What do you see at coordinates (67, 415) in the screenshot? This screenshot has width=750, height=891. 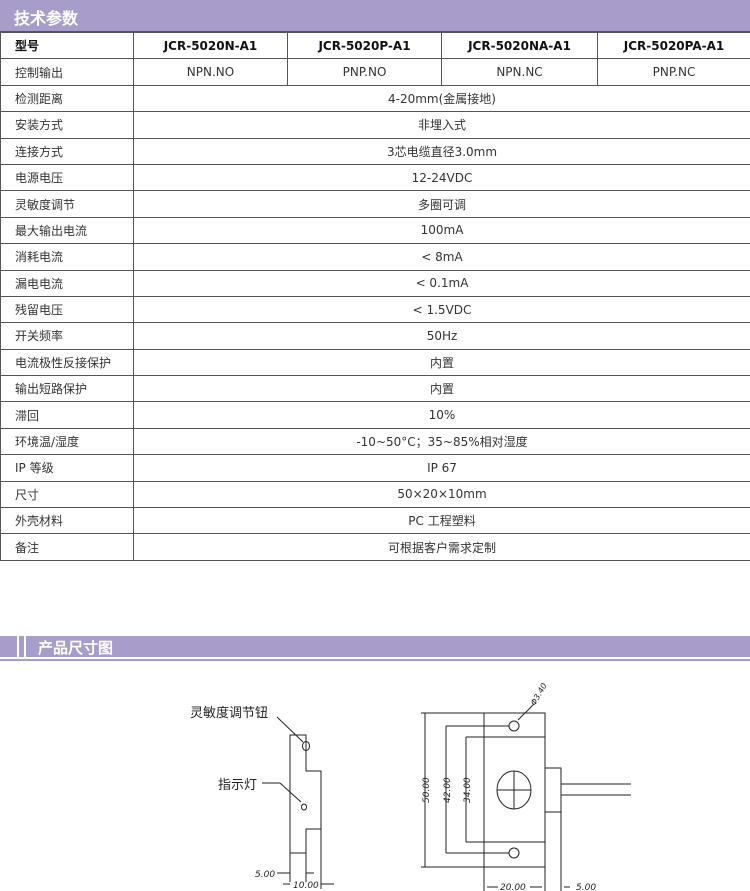 I see `row-label: 滞回` at bounding box center [67, 415].